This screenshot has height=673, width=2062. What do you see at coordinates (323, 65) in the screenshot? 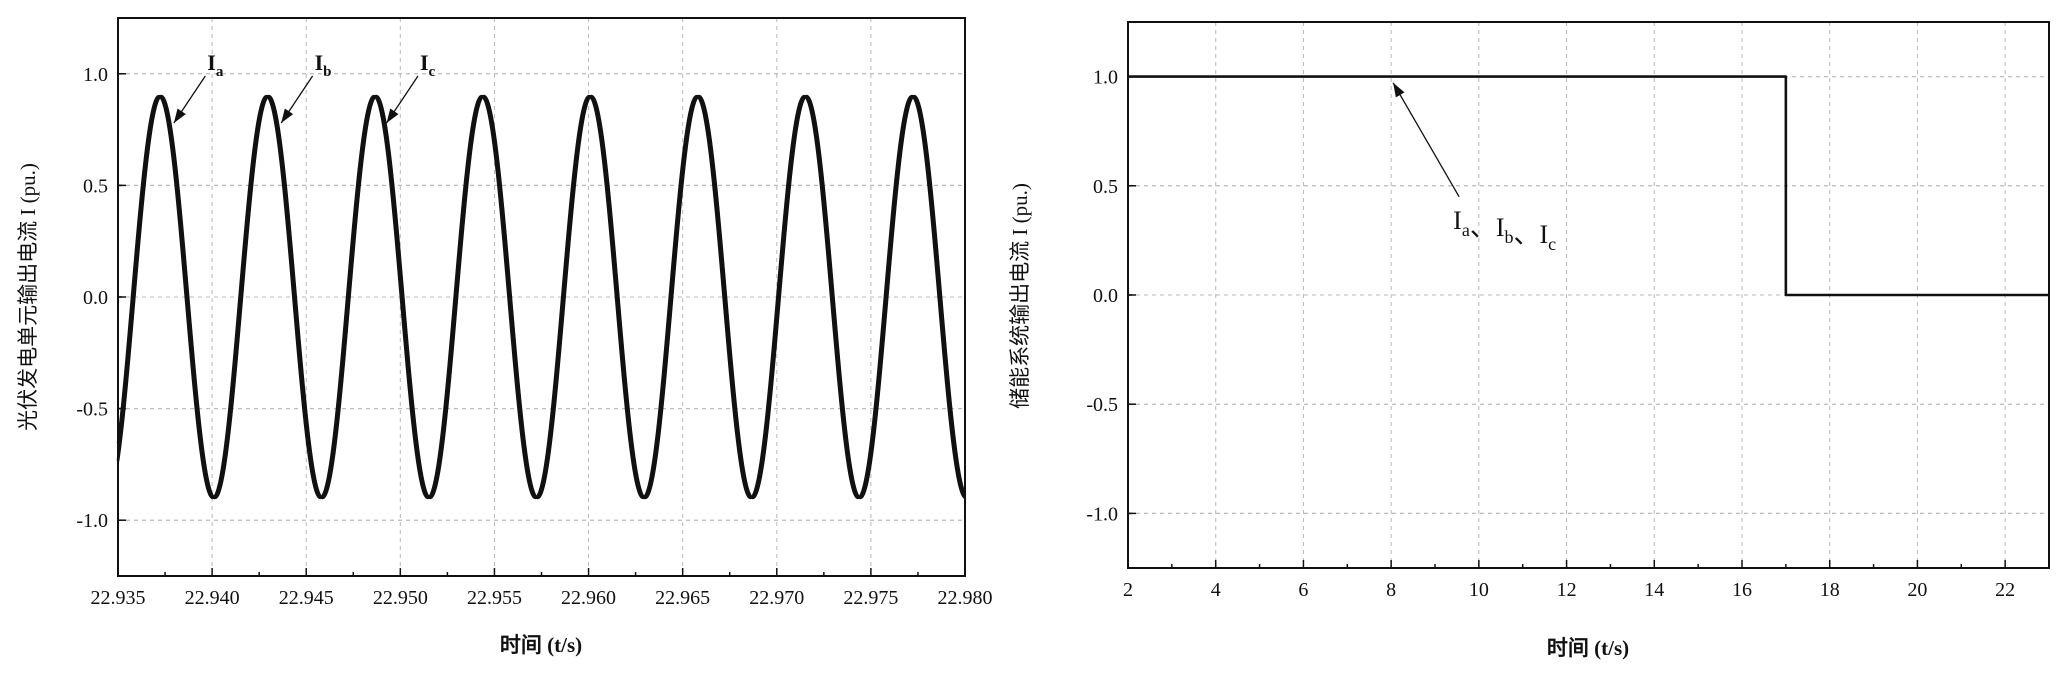
I see `left-annotation-Ib: Ib` at bounding box center [323, 65].